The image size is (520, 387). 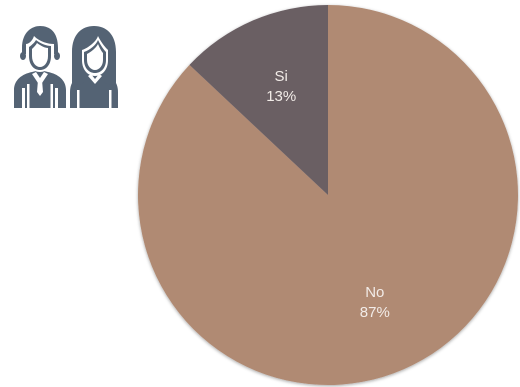 I want to click on slice-label-no: No, so click(x=374, y=292).